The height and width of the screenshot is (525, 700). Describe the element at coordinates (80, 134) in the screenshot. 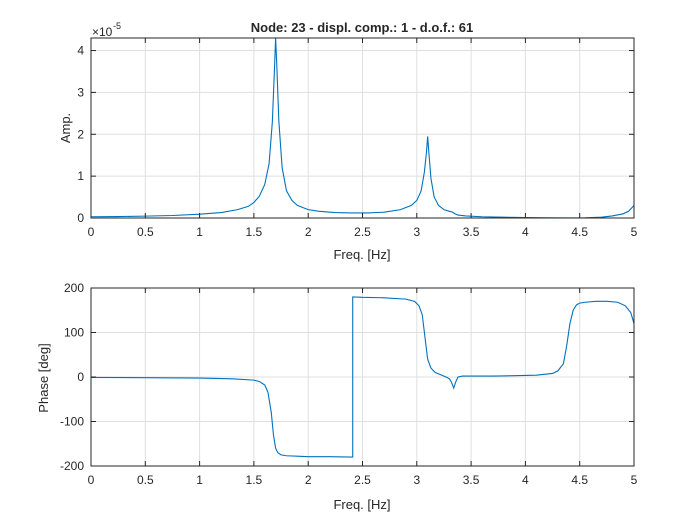

I see `amplitude-y-tick-label: 2` at that location.